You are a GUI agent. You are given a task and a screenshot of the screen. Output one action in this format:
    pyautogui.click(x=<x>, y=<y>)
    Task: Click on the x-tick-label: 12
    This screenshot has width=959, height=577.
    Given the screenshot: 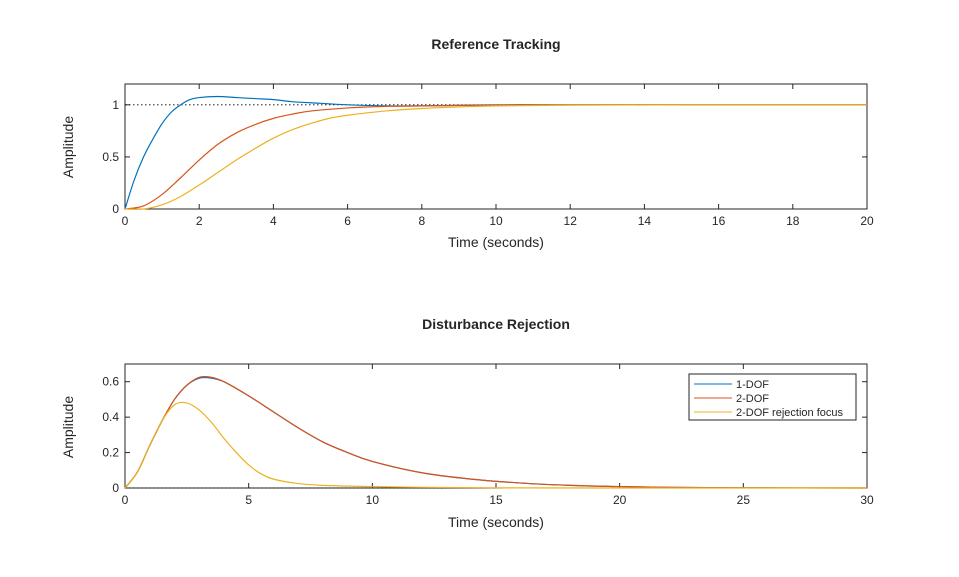 What is the action you would take?
    pyautogui.click(x=571, y=221)
    